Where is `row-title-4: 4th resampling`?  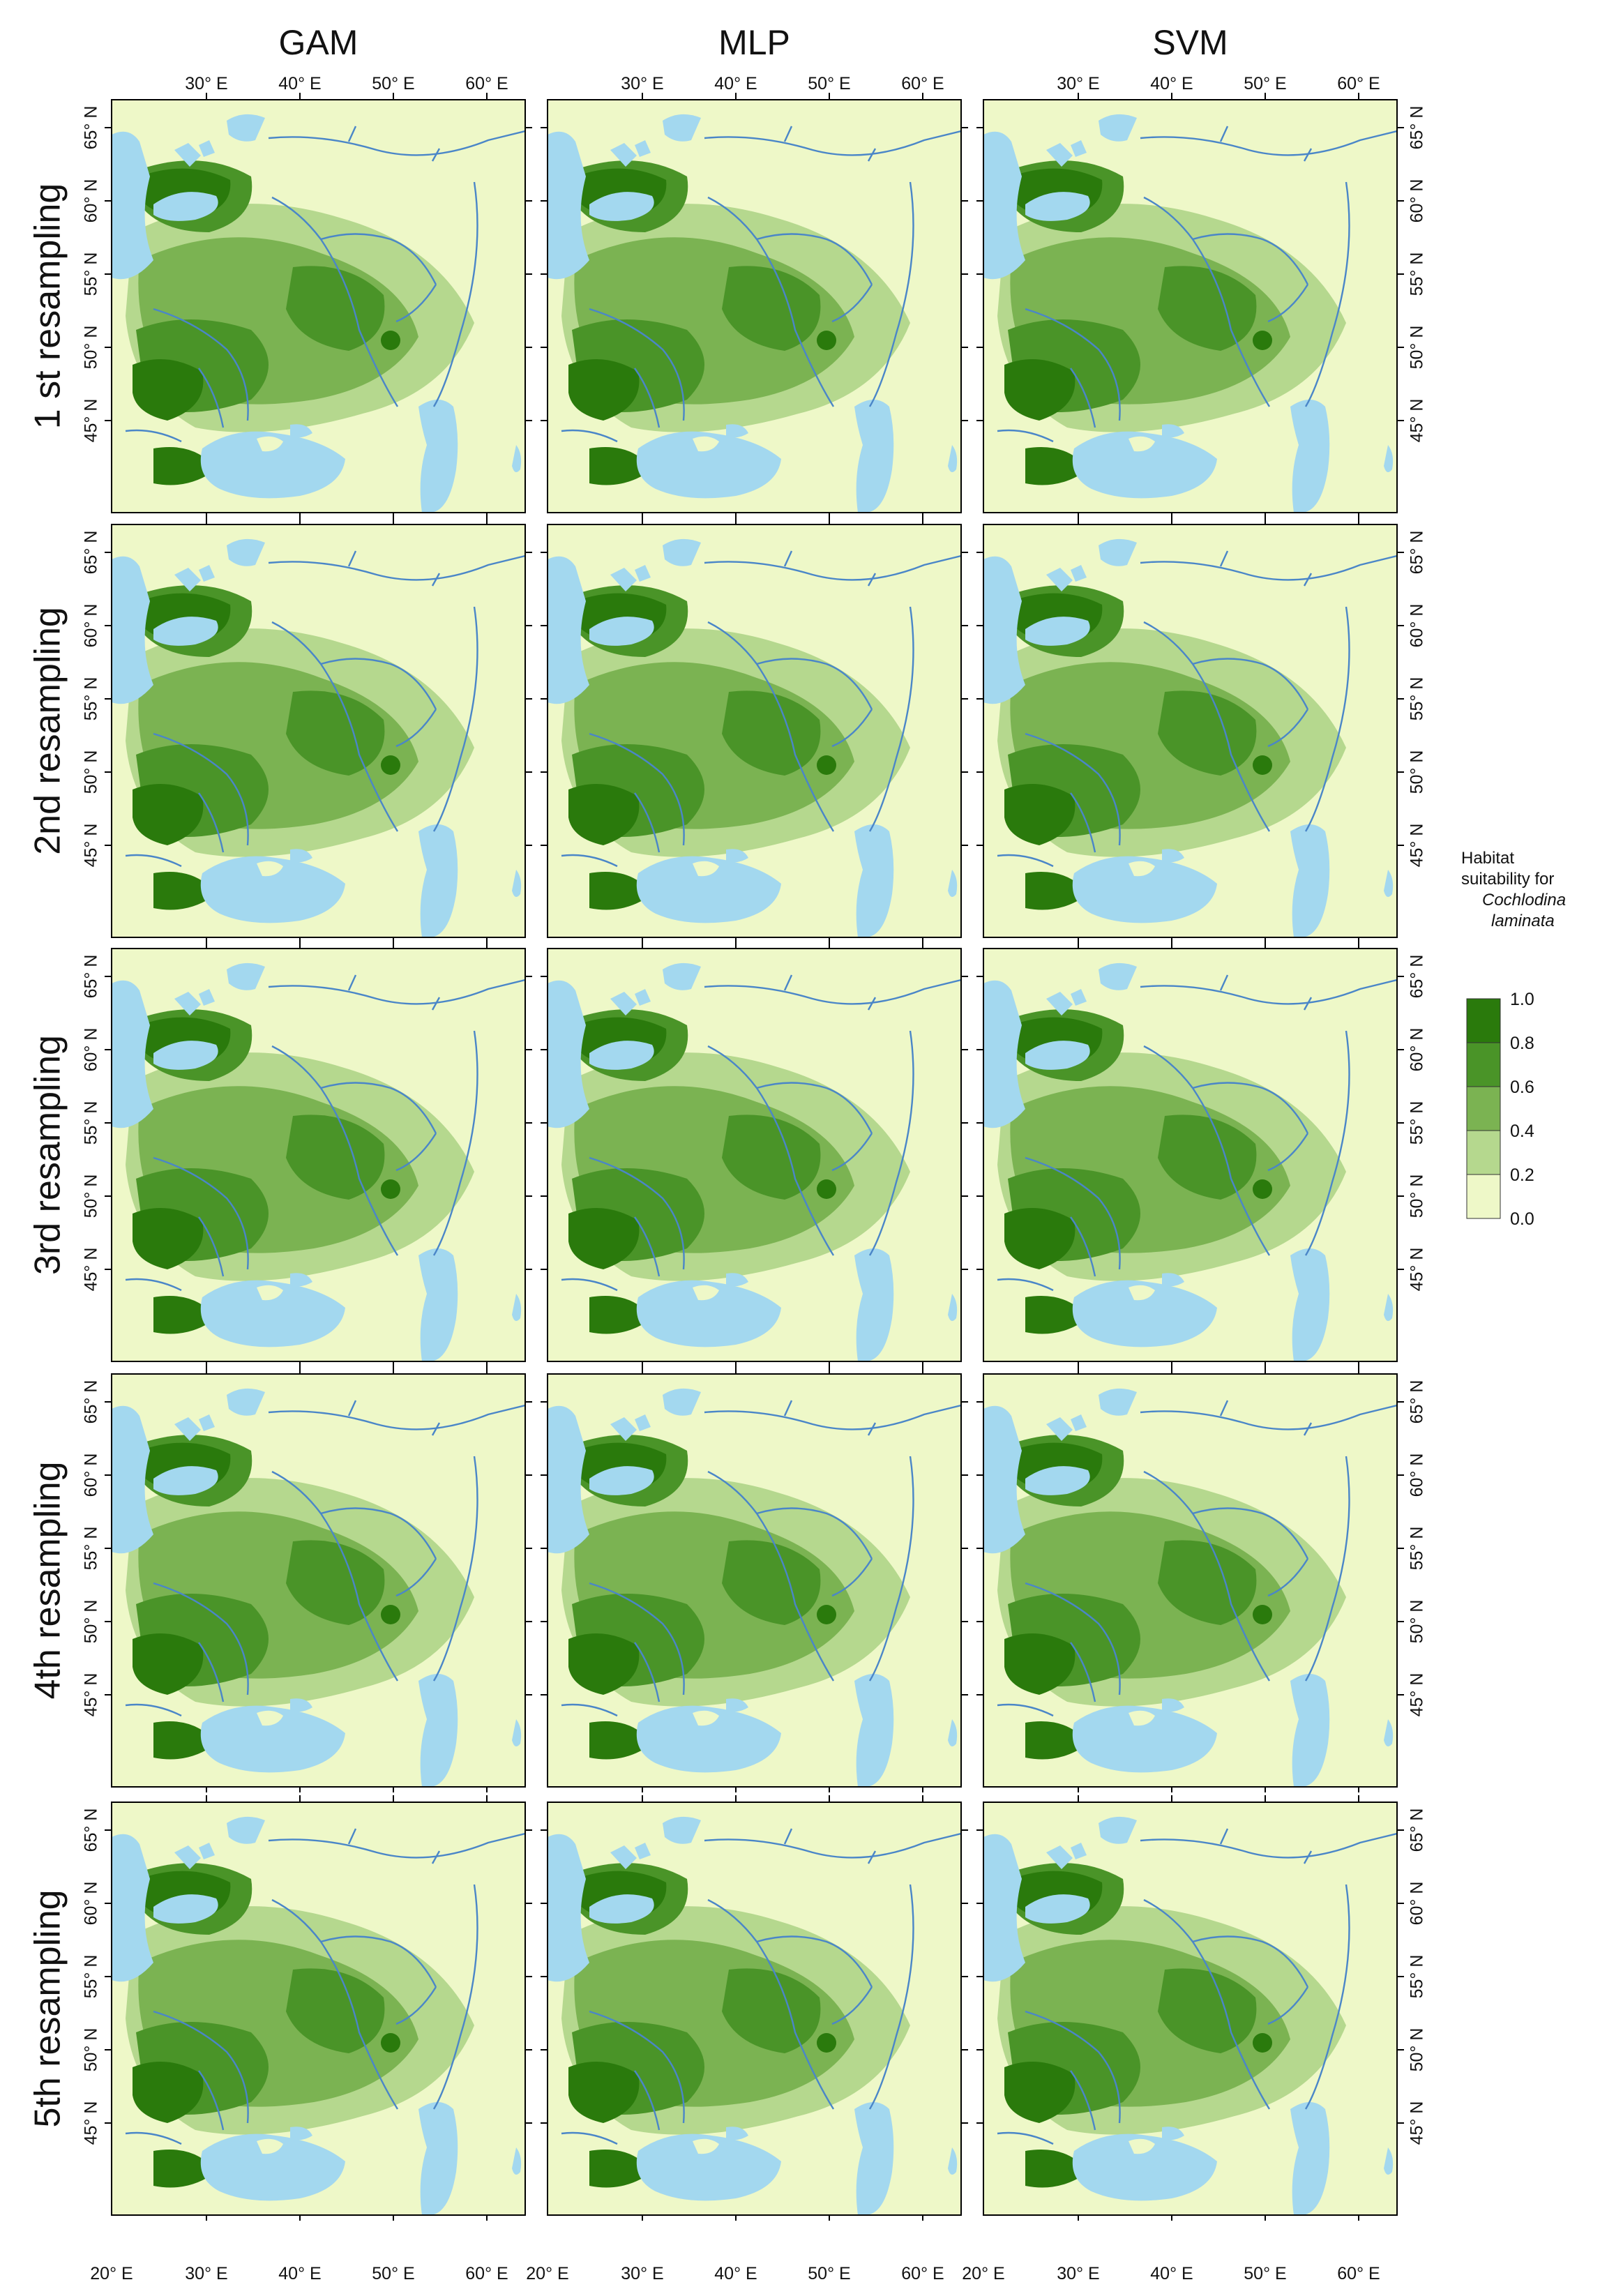
row-title-4: 4th resampling is located at coordinates (48, 1580).